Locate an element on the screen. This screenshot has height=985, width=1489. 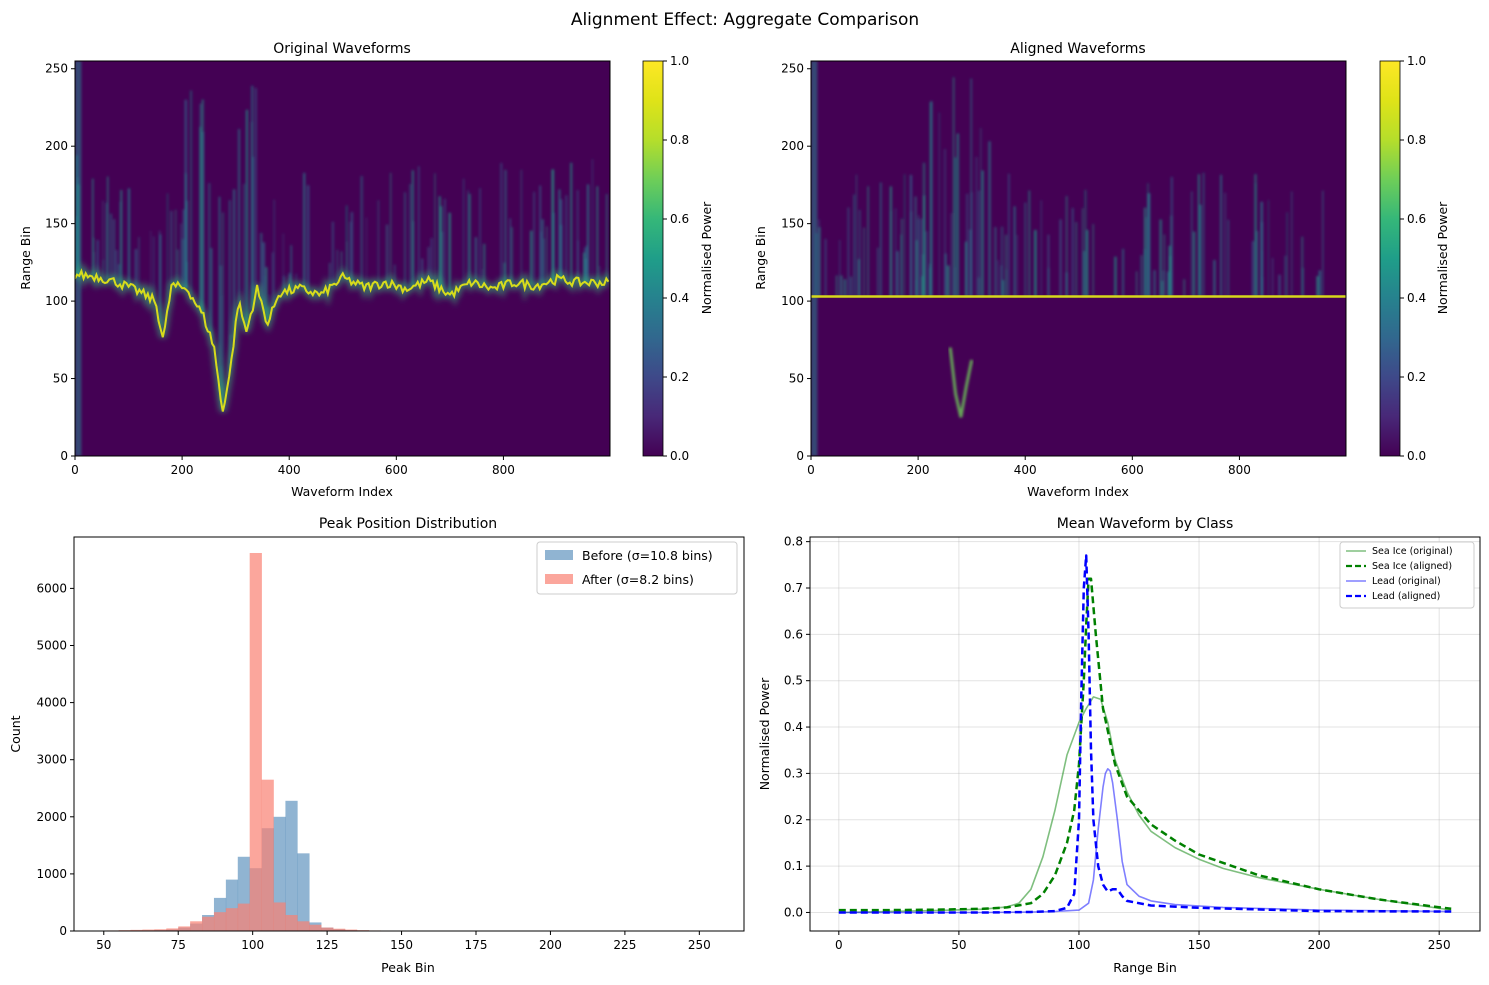
panel-a-heatmap-marks is located at coordinates (342, 258).